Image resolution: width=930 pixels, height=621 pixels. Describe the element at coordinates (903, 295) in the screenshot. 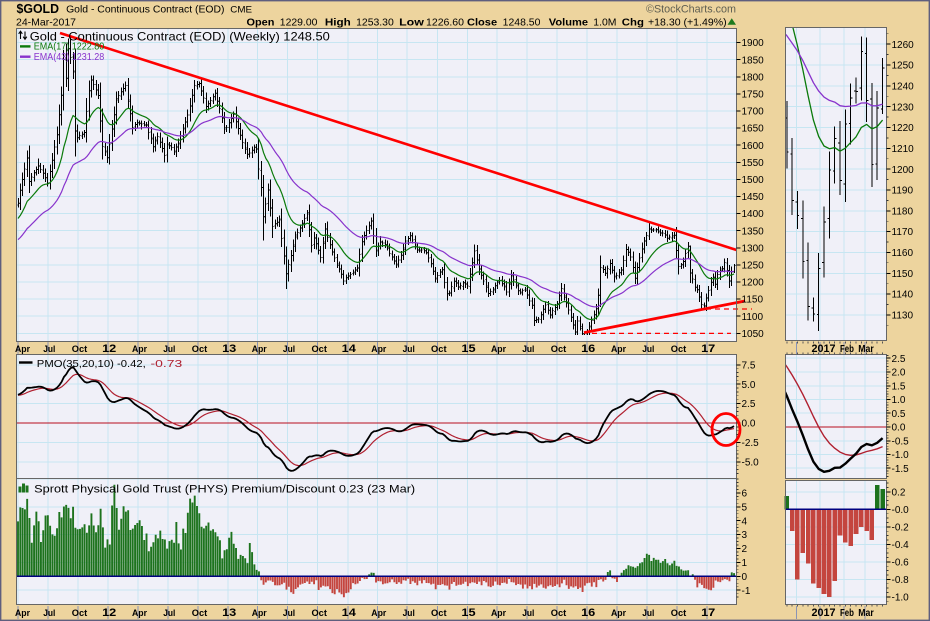

I see `svg-text: 1140` at that location.